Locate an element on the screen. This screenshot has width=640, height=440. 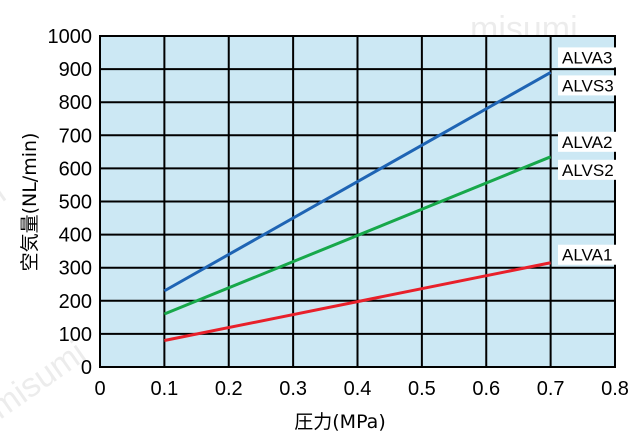
y-tick-label: 100 is located at coordinates (75, 335).